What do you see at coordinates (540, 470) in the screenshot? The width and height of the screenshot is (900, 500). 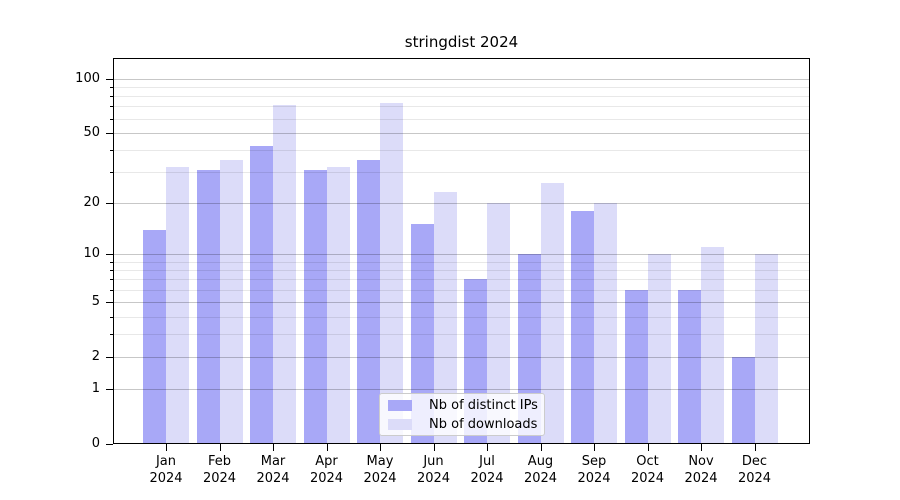 I see `x-tick-label: Aug 2024` at bounding box center [540, 470].